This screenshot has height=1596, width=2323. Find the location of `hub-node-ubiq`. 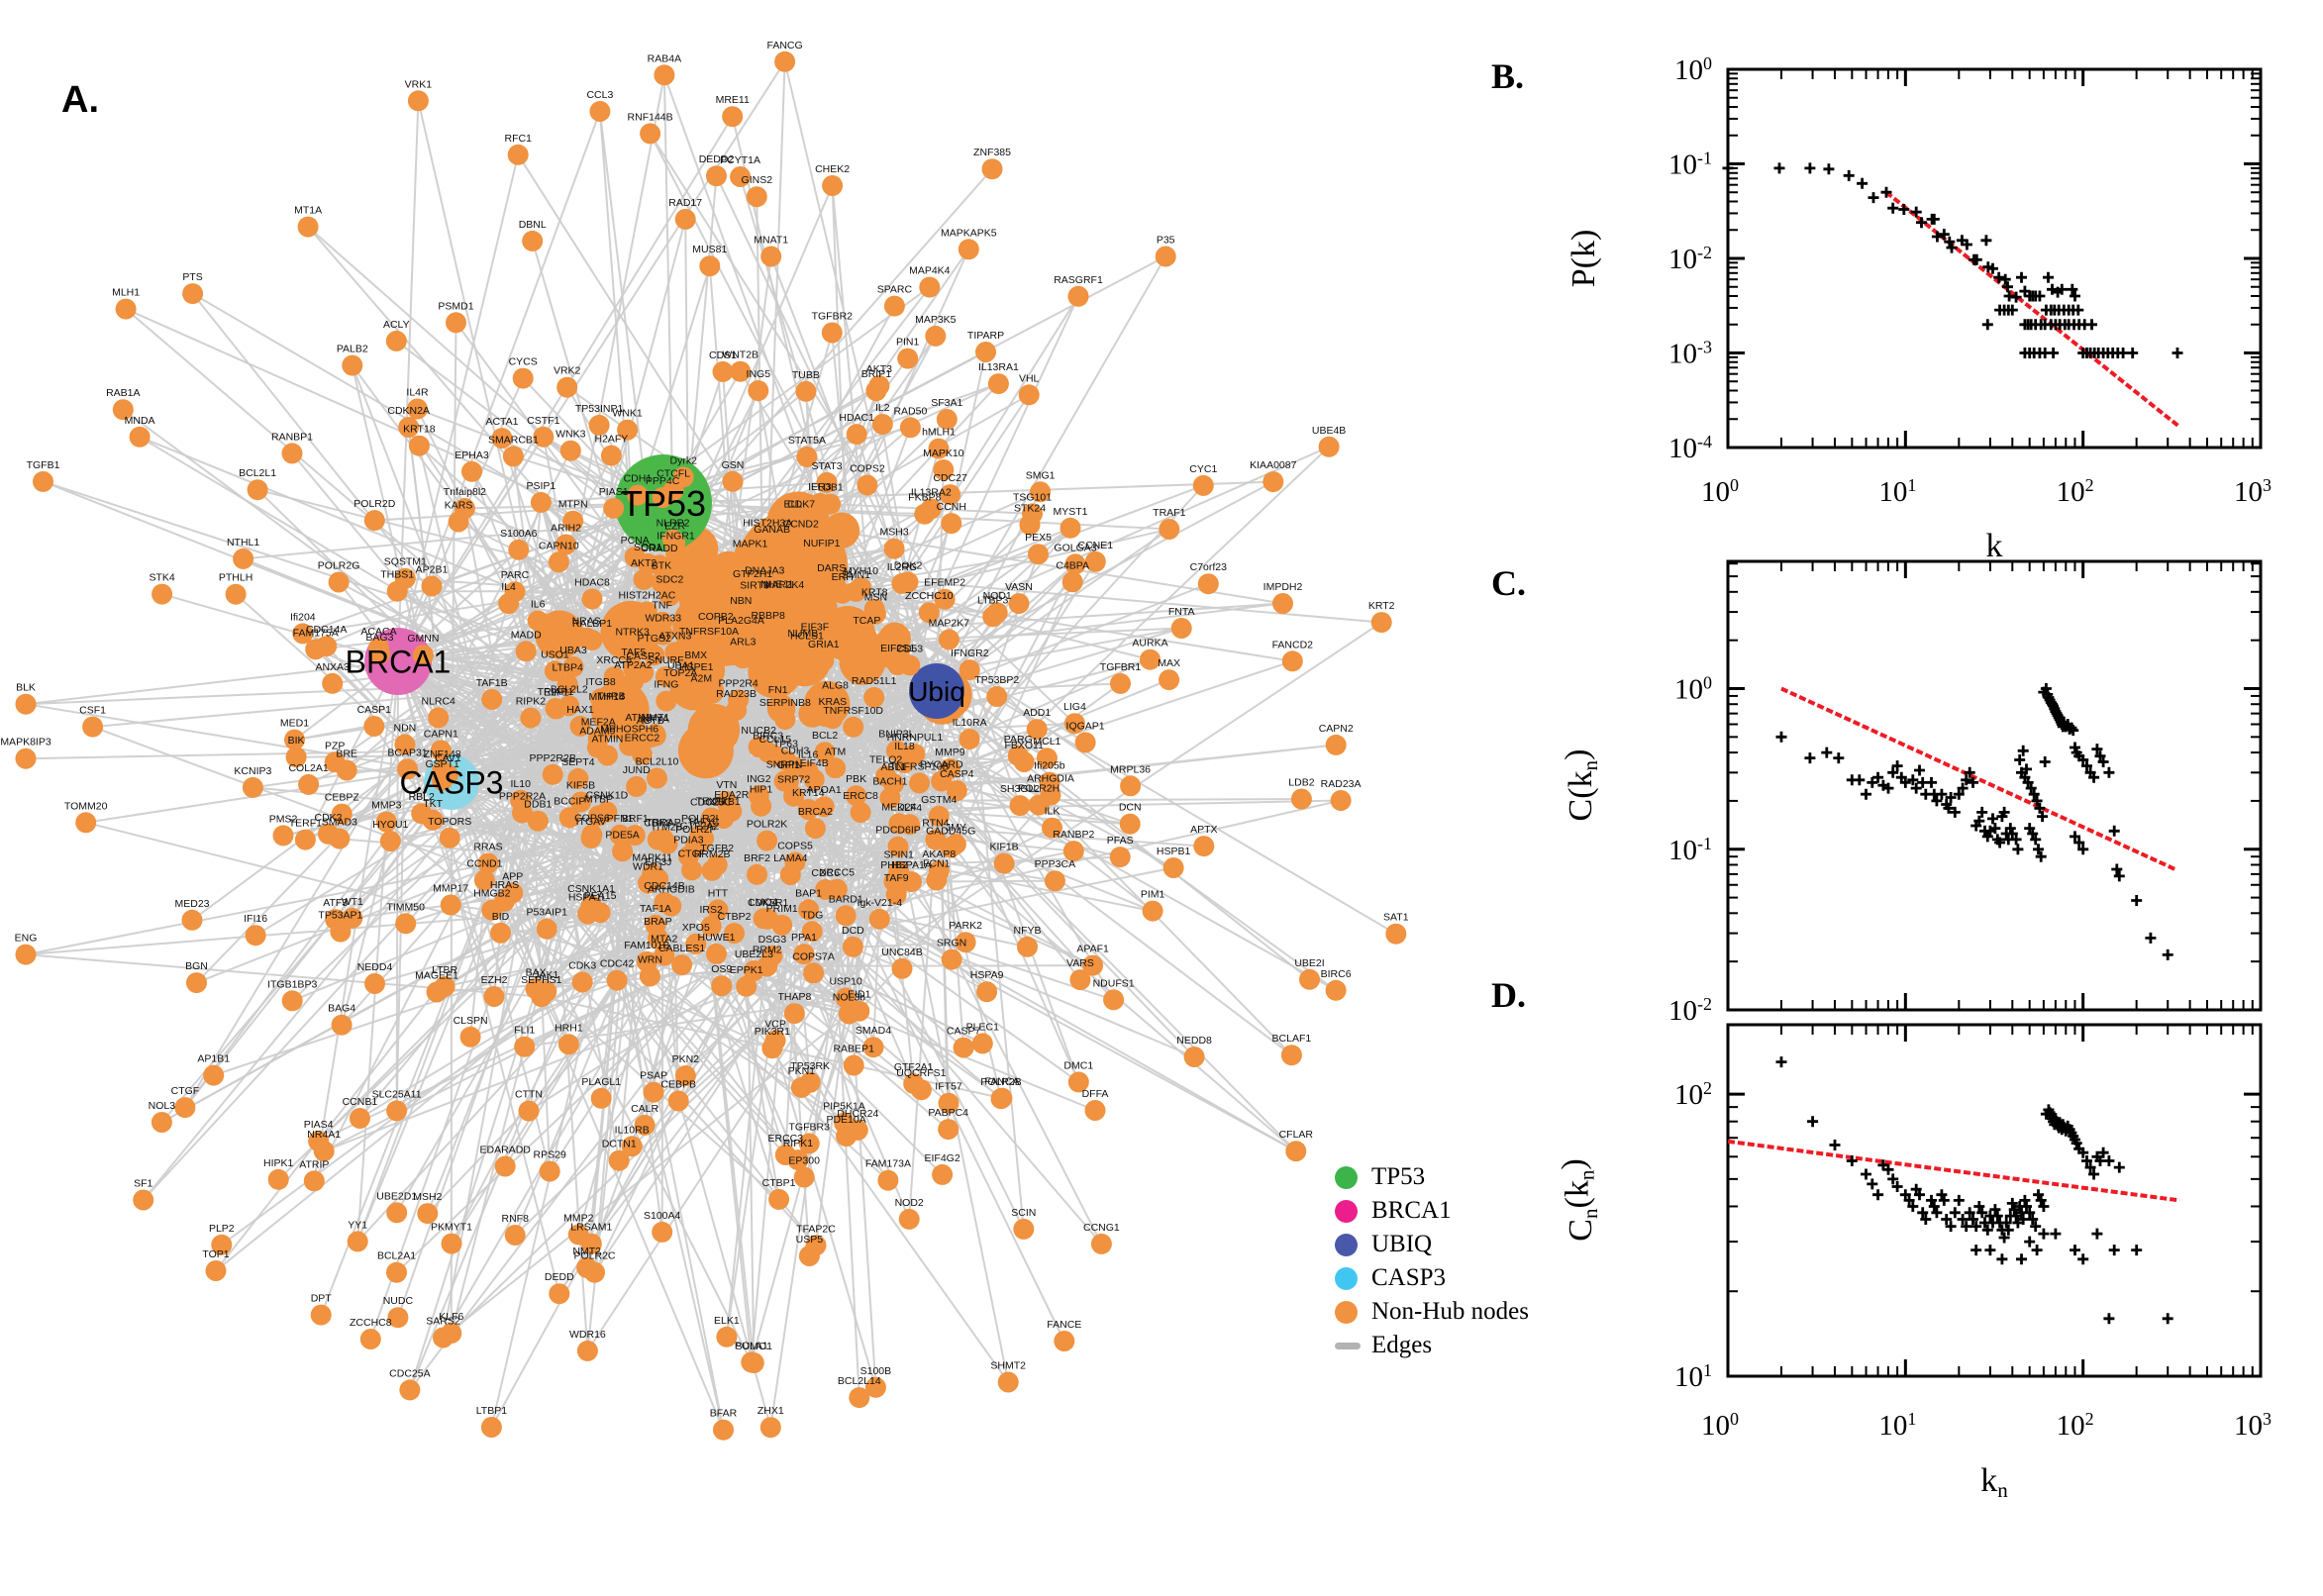

hub-node-ubiq is located at coordinates (936, 691).